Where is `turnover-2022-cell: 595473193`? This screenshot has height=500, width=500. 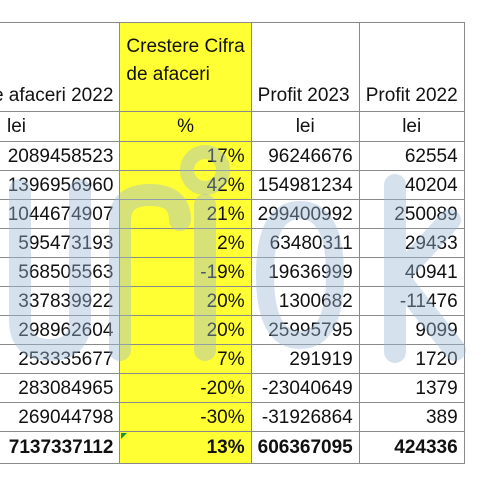
turnover-2022-cell: 595473193 is located at coordinates (60, 243).